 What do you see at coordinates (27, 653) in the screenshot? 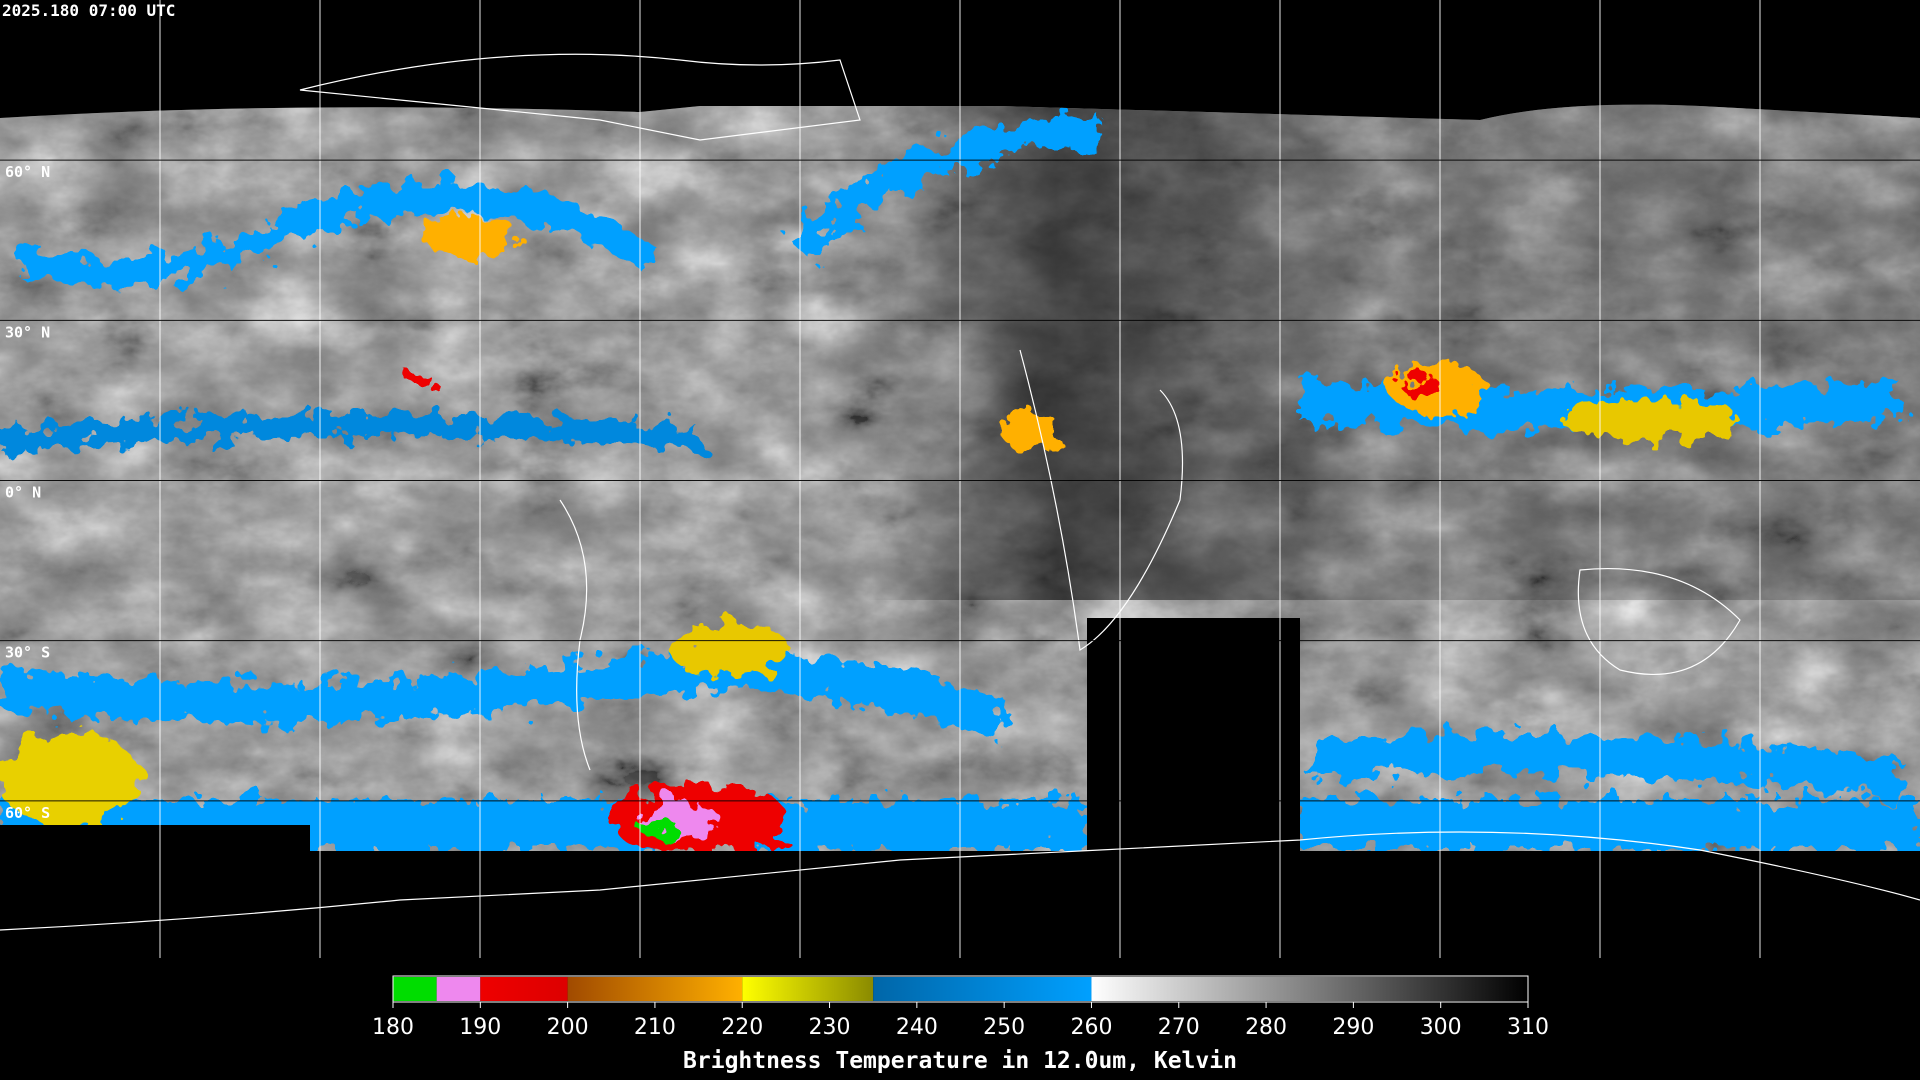
I see `latitude-label: 30° S` at bounding box center [27, 653].